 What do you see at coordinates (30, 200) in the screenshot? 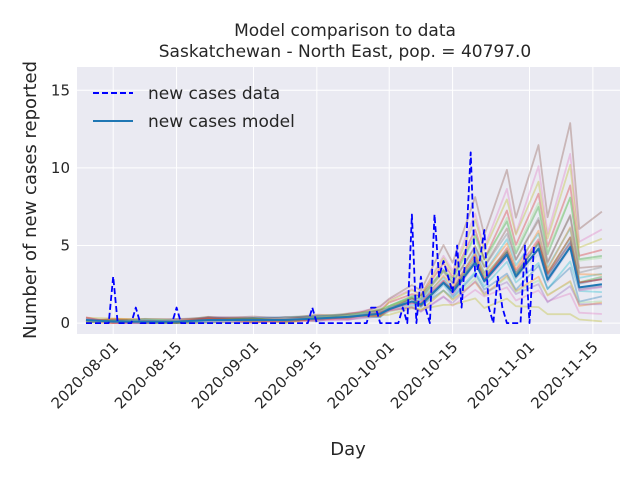
I see `y-axis-label: Number of new cases reported` at bounding box center [30, 200].